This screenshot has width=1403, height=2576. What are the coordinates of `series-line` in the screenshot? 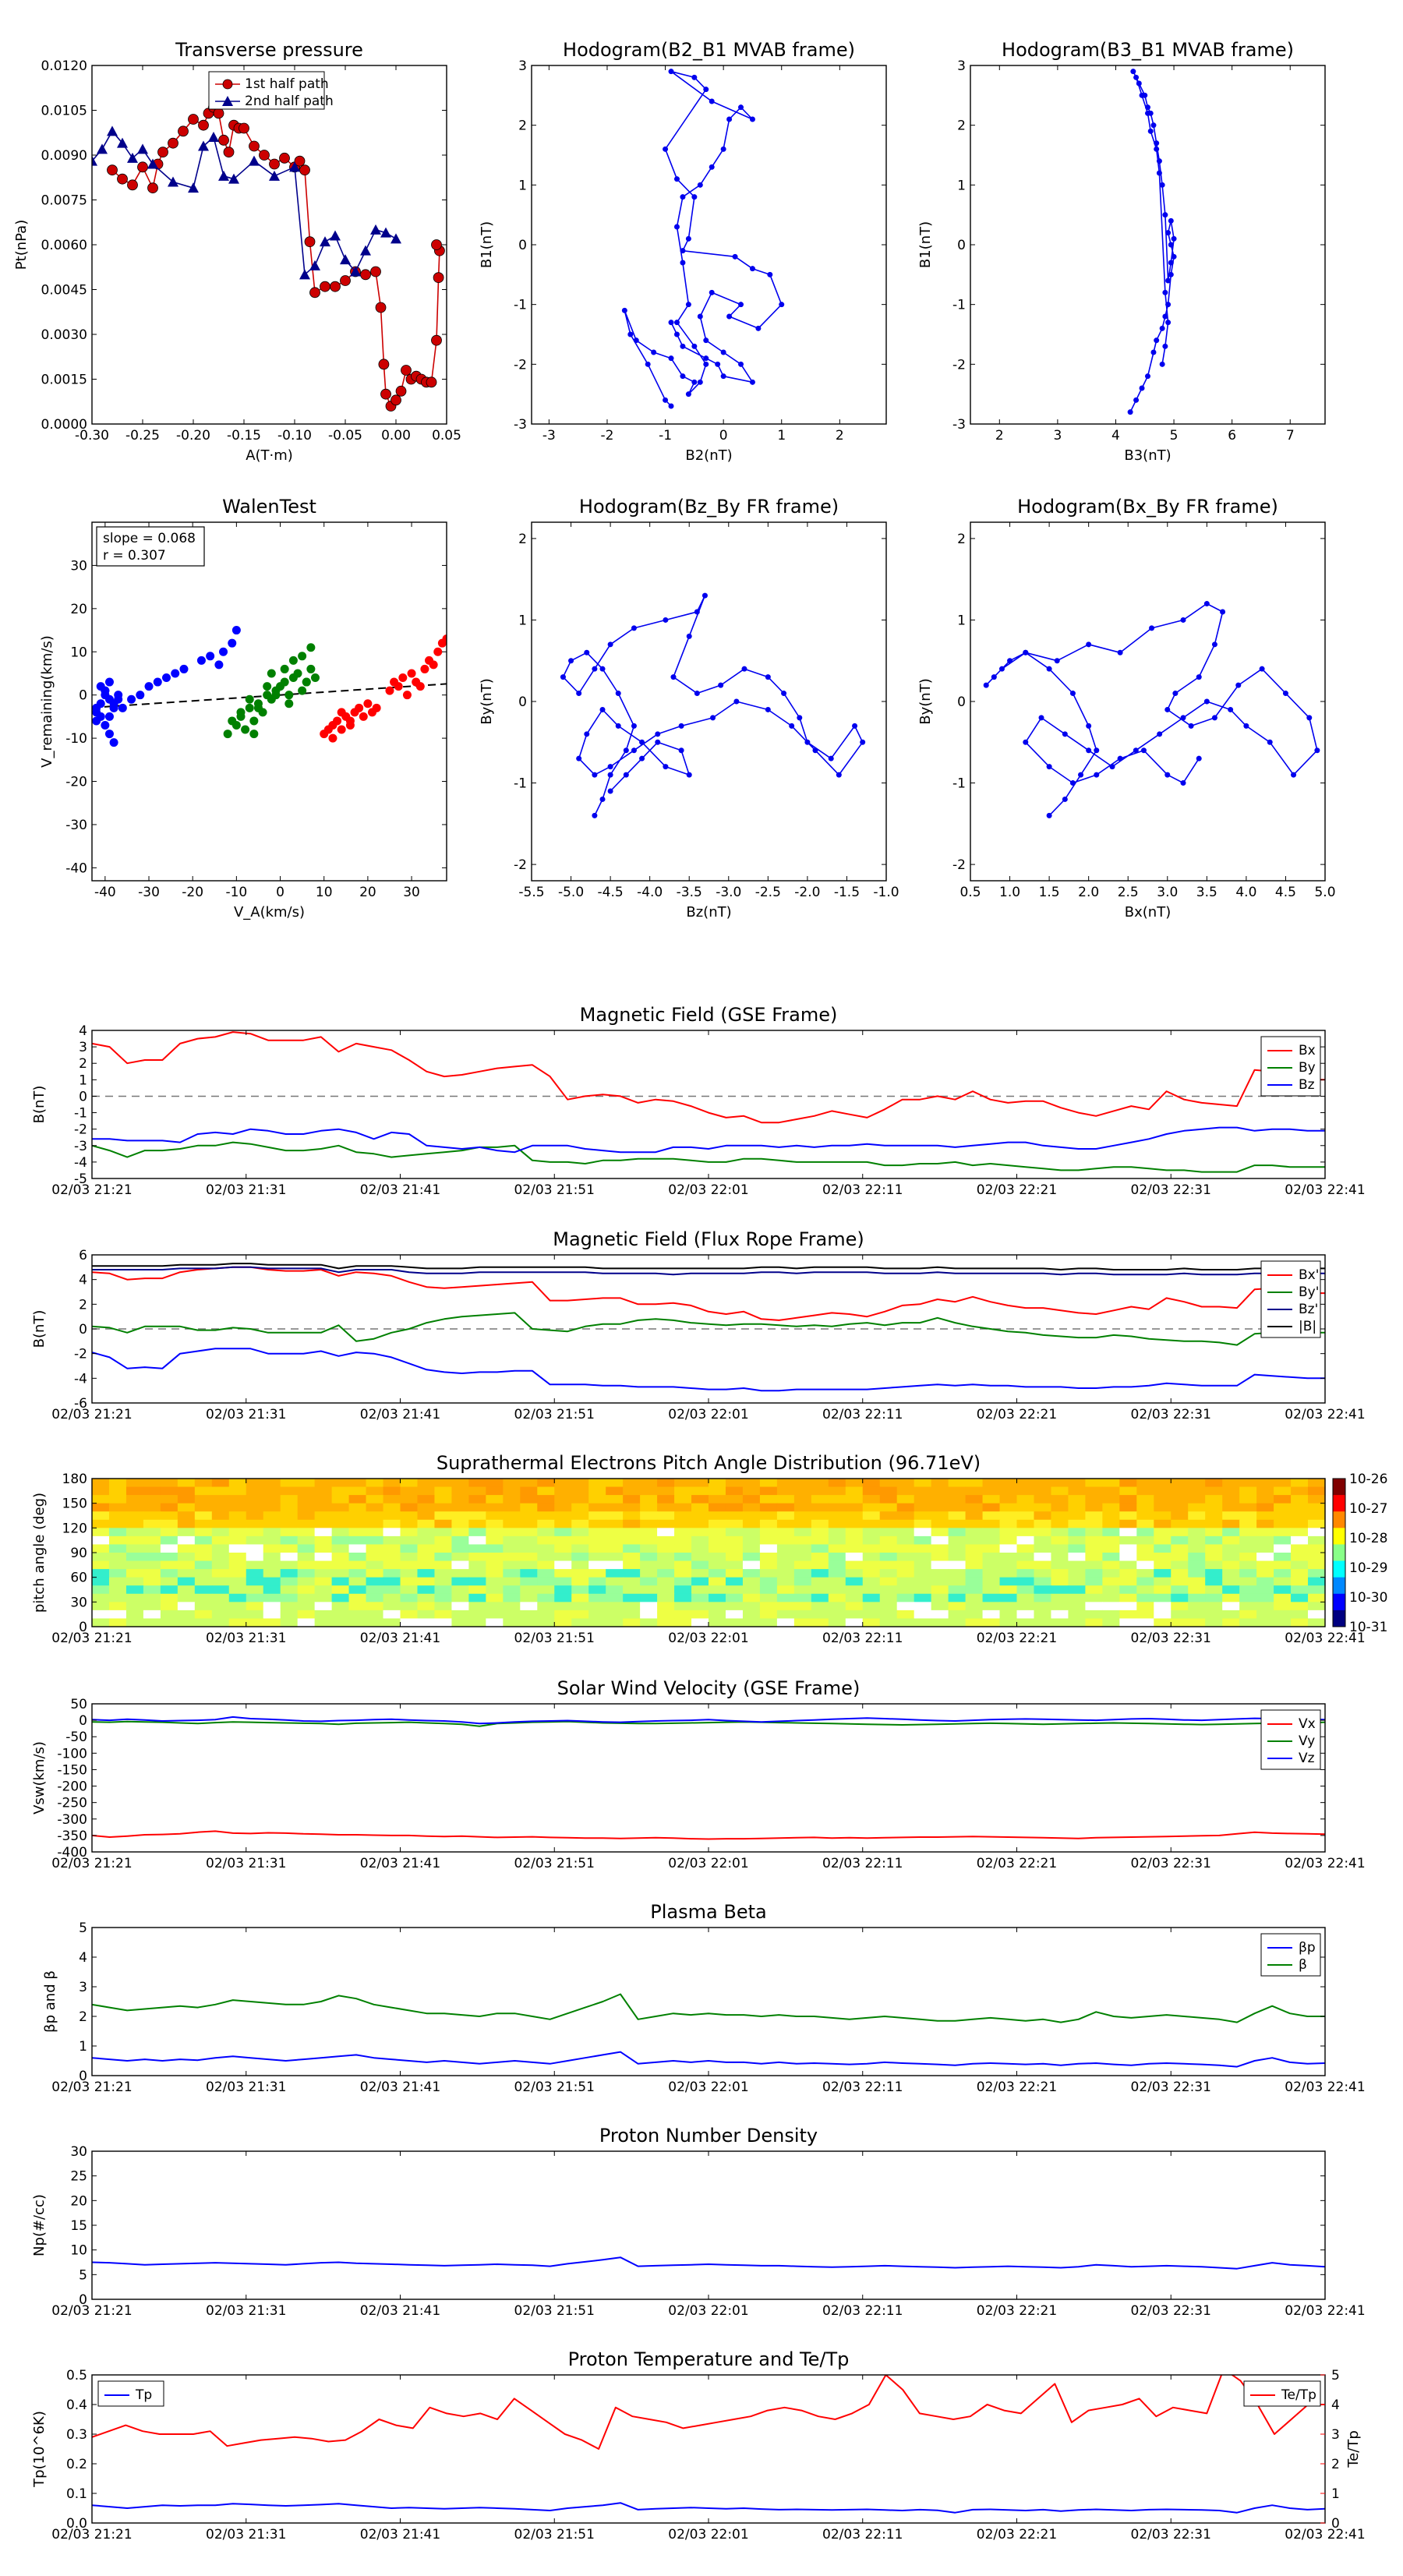 It's located at (708, 1329).